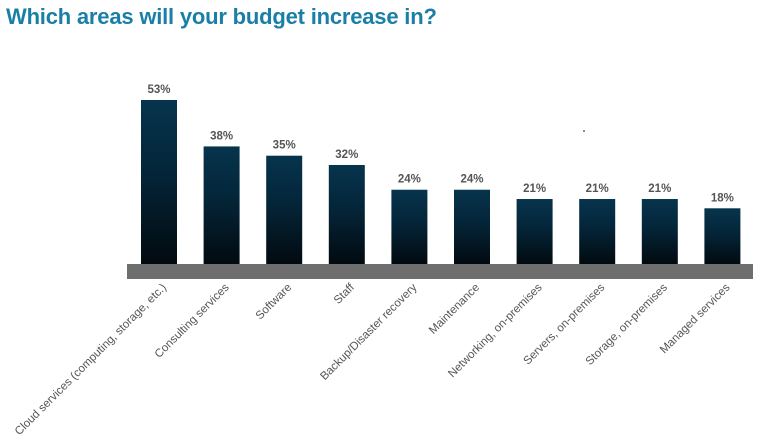 Image resolution: width=770 pixels, height=444 pixels. What do you see at coordinates (695, 318) in the screenshot?
I see `category-label: Managed services` at bounding box center [695, 318].